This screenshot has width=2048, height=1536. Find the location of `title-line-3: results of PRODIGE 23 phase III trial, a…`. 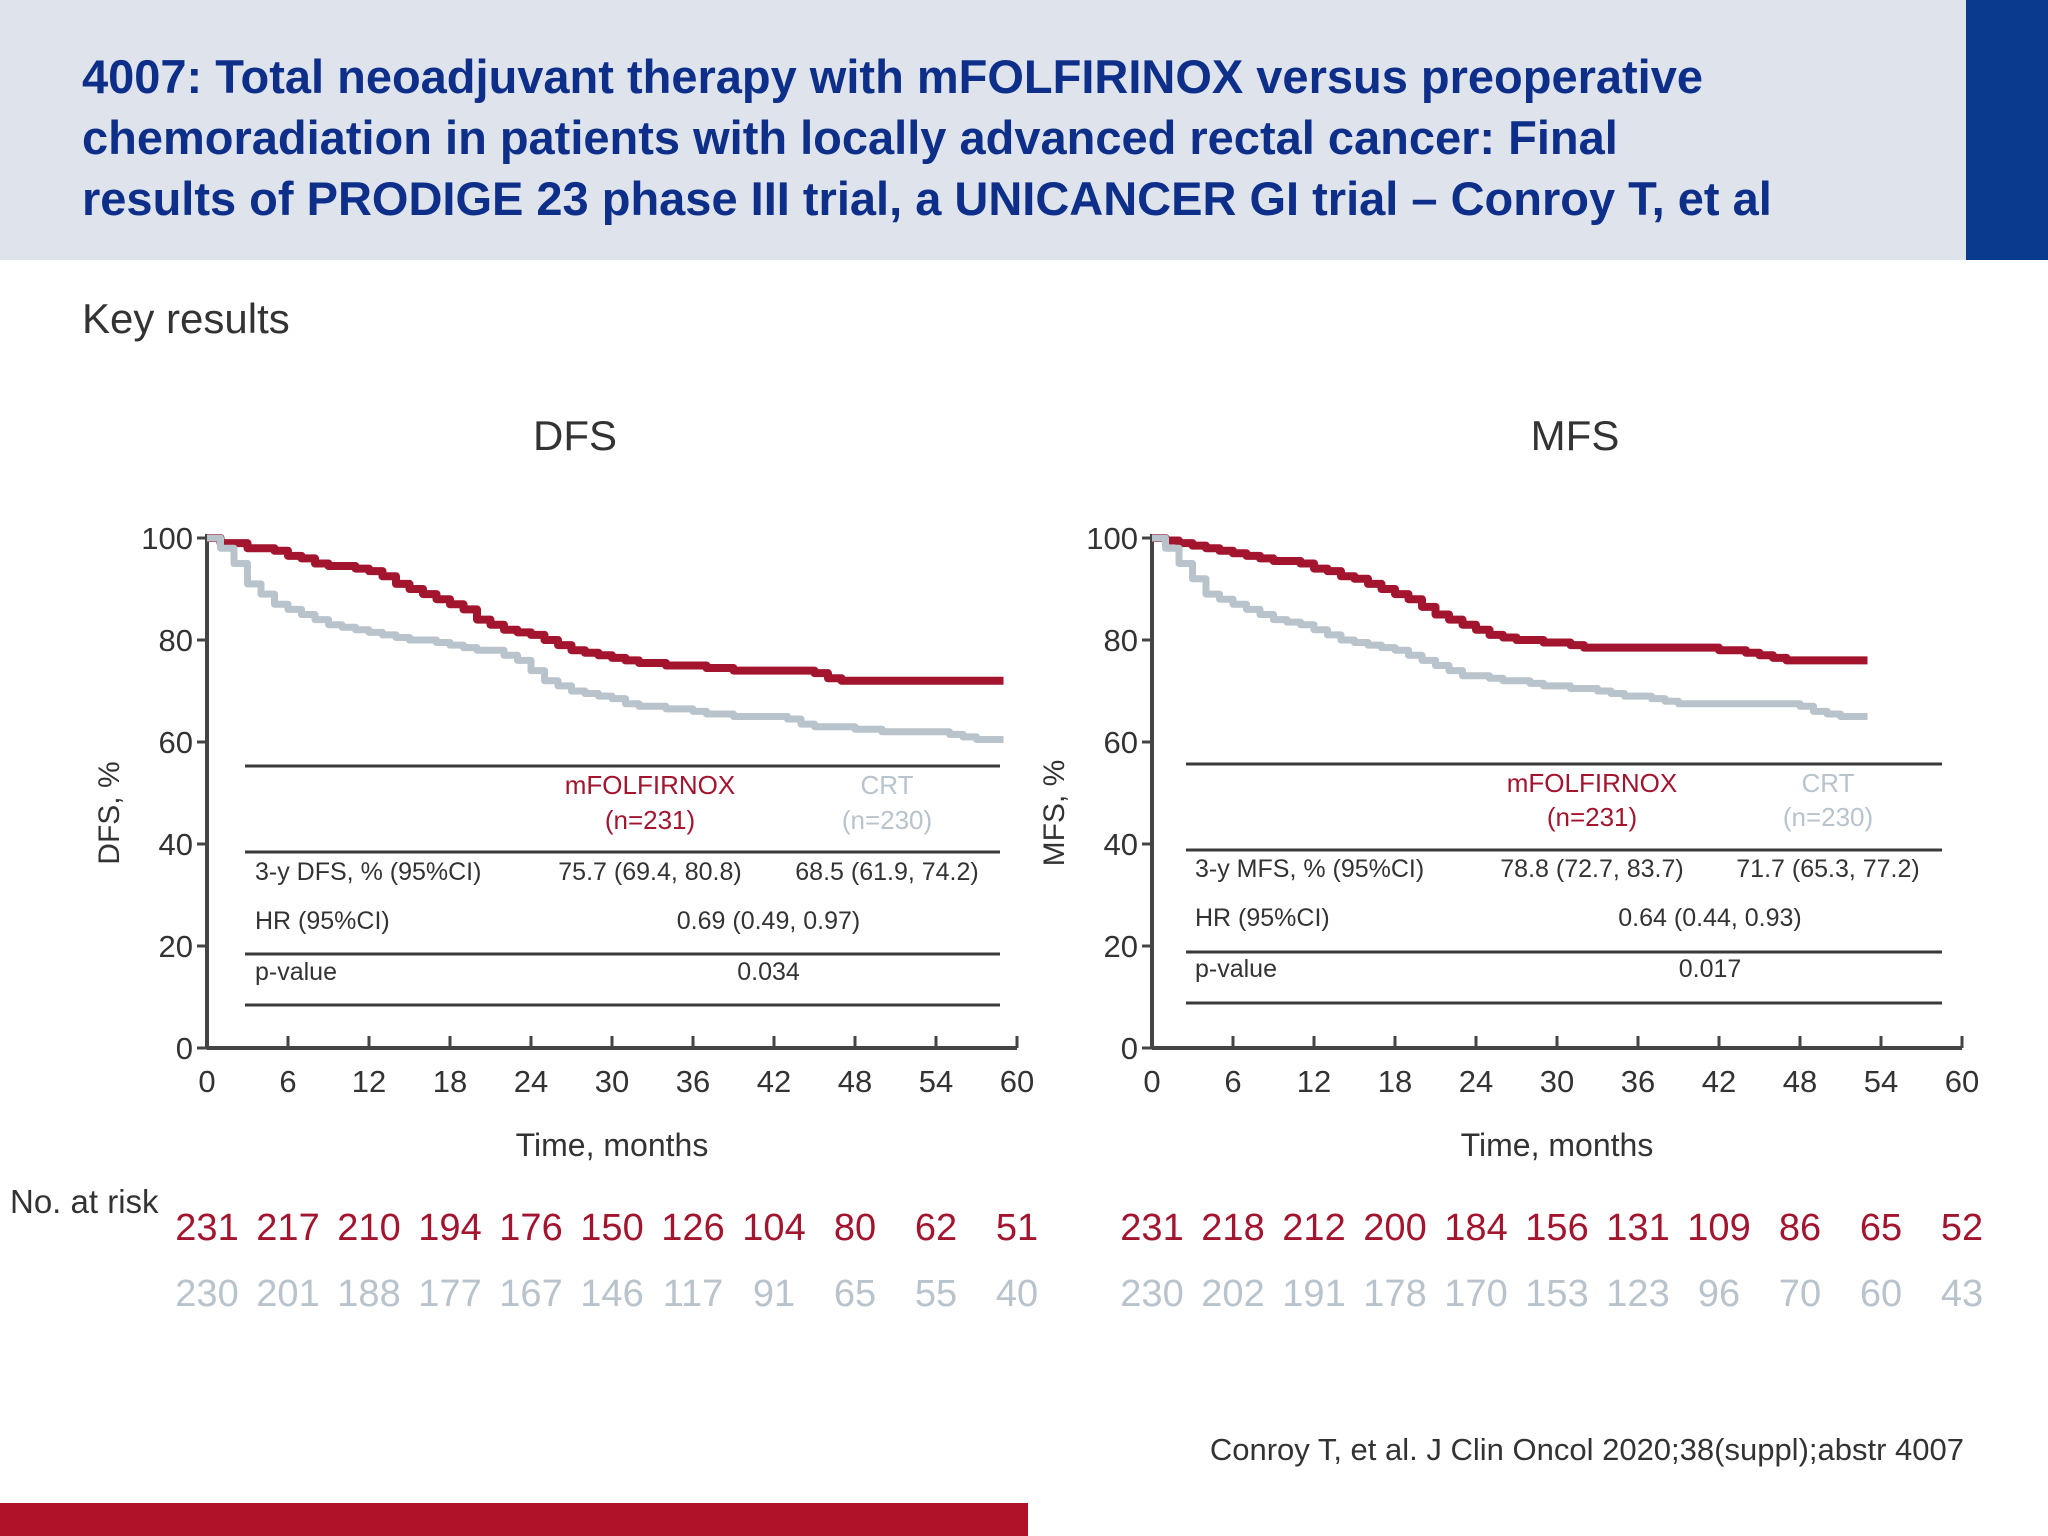

title-line-3: results of PRODIGE 23 phase III trial, a… is located at coordinates (927, 198).